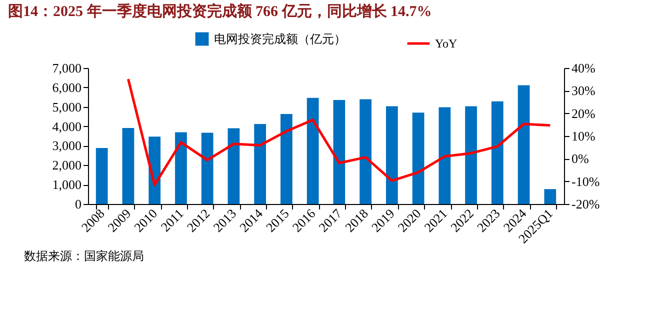  Describe the element at coordinates (67, 146) in the screenshot. I see `y-tick-label: 3,000` at that location.